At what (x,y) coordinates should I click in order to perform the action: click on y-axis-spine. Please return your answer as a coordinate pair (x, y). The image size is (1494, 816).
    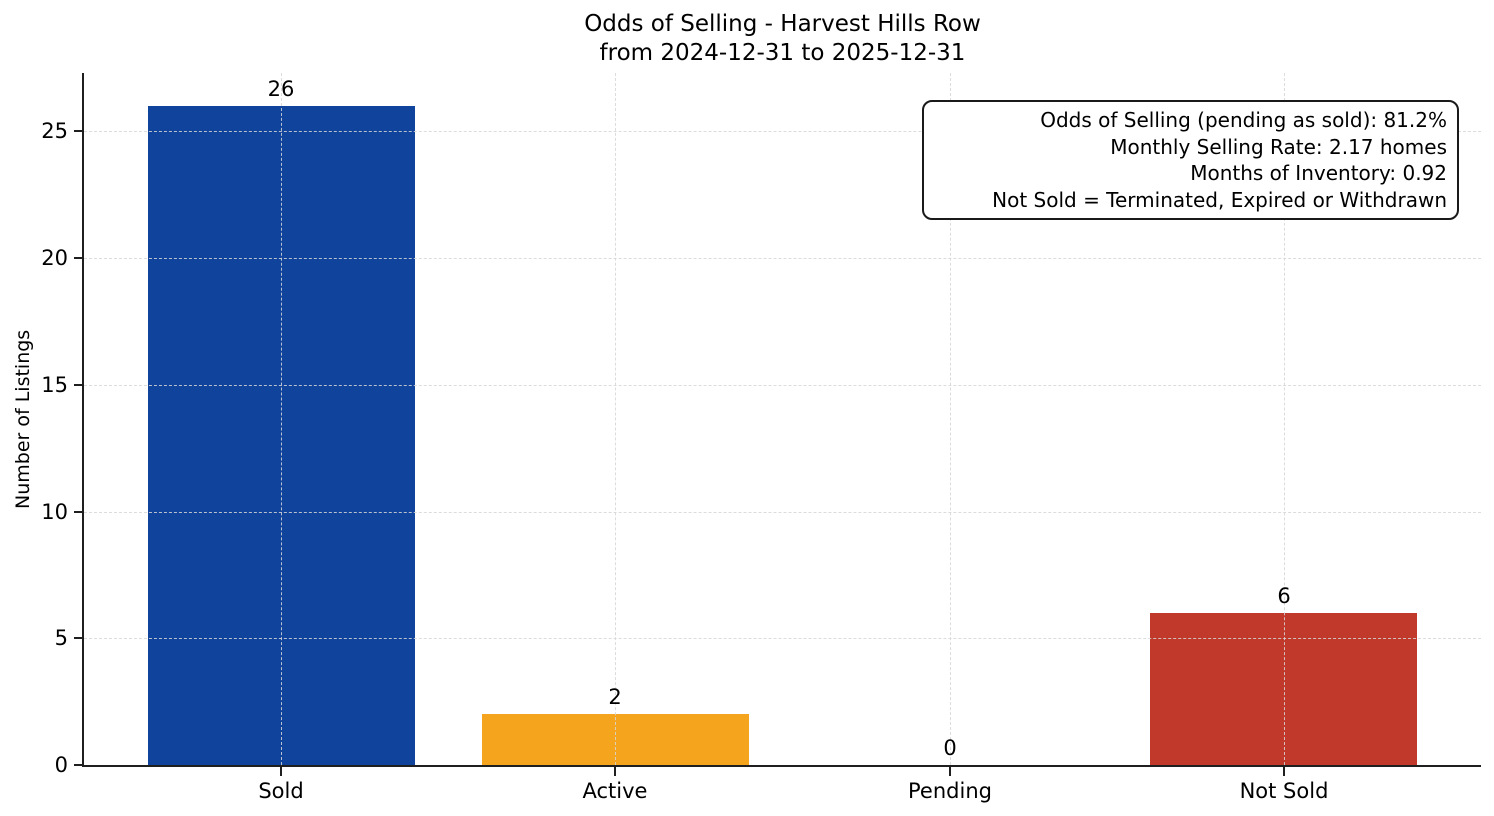
    Looking at the image, I should click on (83, 420).